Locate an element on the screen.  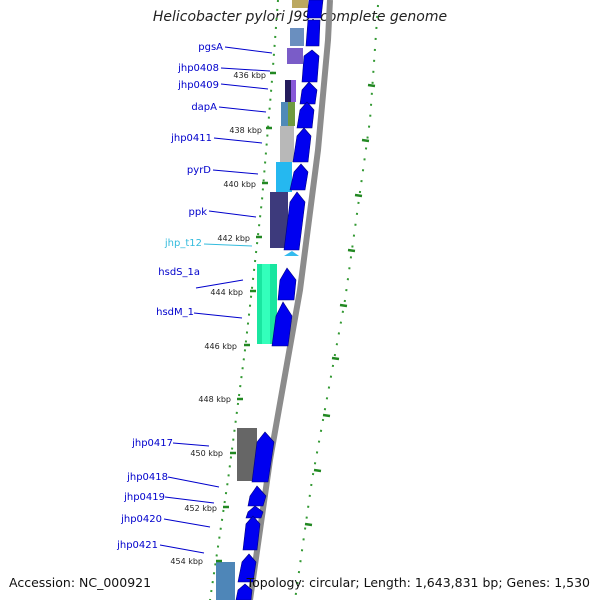
gene-label-jhp0408: jhp0408 is located at coordinates (198, 68).